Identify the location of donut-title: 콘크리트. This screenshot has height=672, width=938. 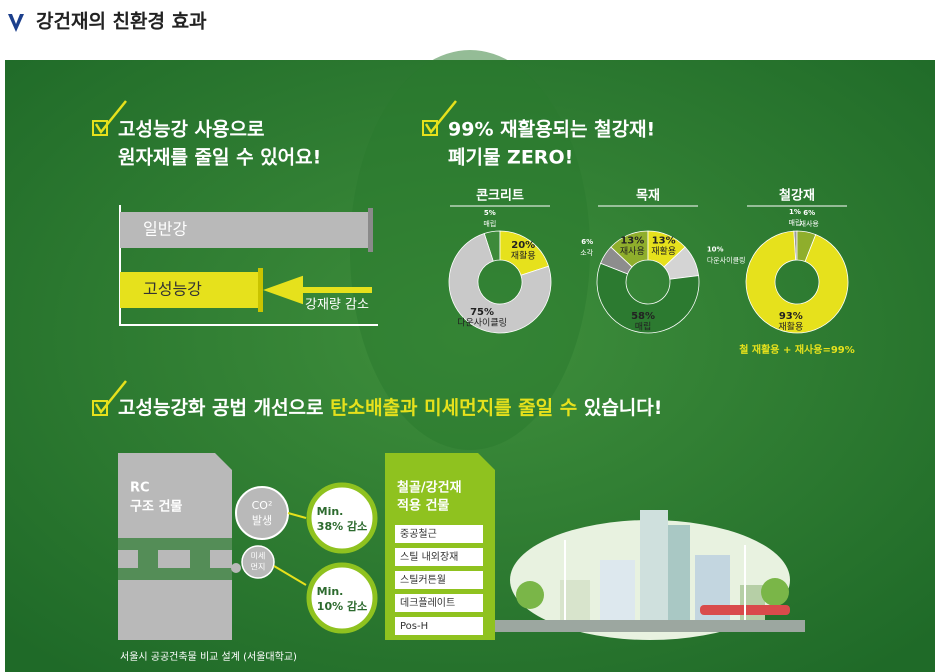
(500, 196).